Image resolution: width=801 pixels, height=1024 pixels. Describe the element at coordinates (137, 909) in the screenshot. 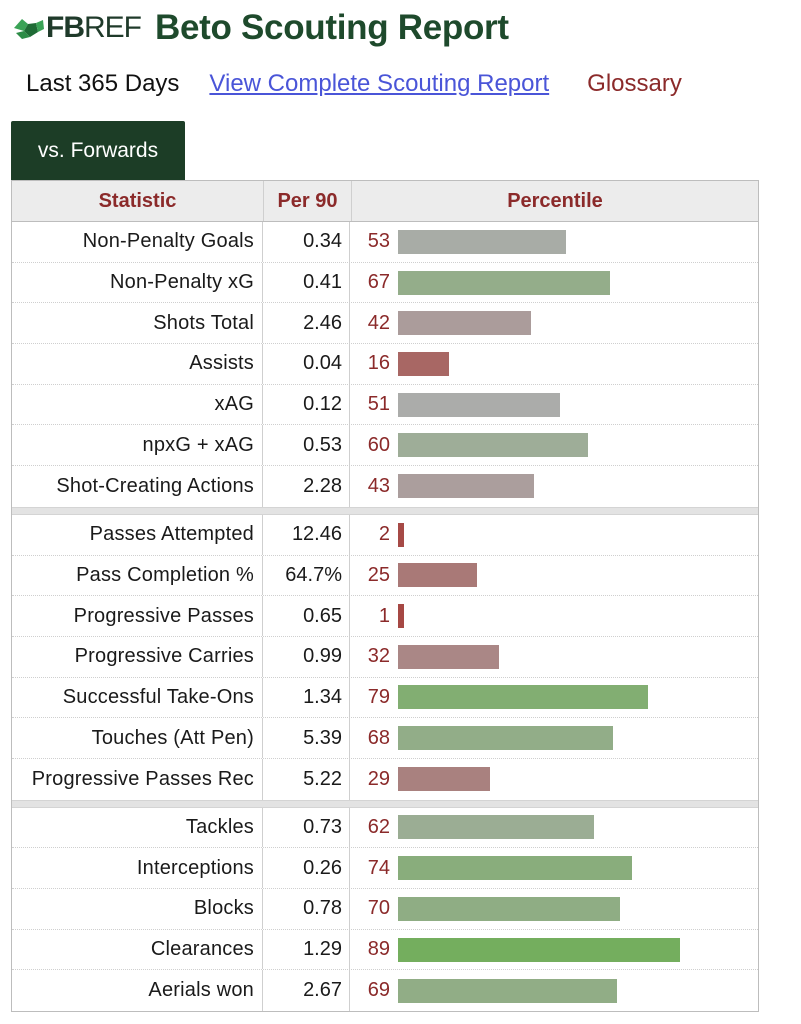

I see `stat-name: Blocks` at that location.